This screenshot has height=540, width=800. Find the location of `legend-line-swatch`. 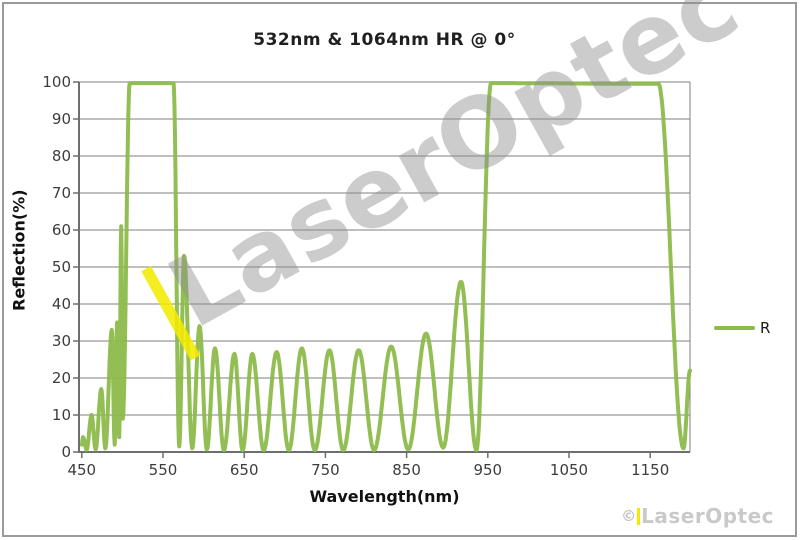

legend-line-swatch is located at coordinates (734, 328).